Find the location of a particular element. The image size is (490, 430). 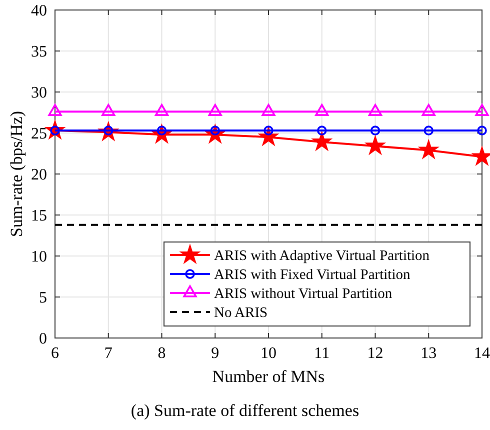

x-tick-label: 13 is located at coordinates (428, 353).